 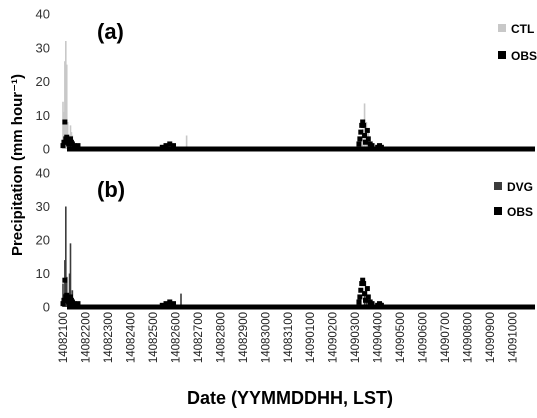 What do you see at coordinates (424, 337) in the screenshot?
I see `x-tick-label: 14090600` at bounding box center [424, 337].